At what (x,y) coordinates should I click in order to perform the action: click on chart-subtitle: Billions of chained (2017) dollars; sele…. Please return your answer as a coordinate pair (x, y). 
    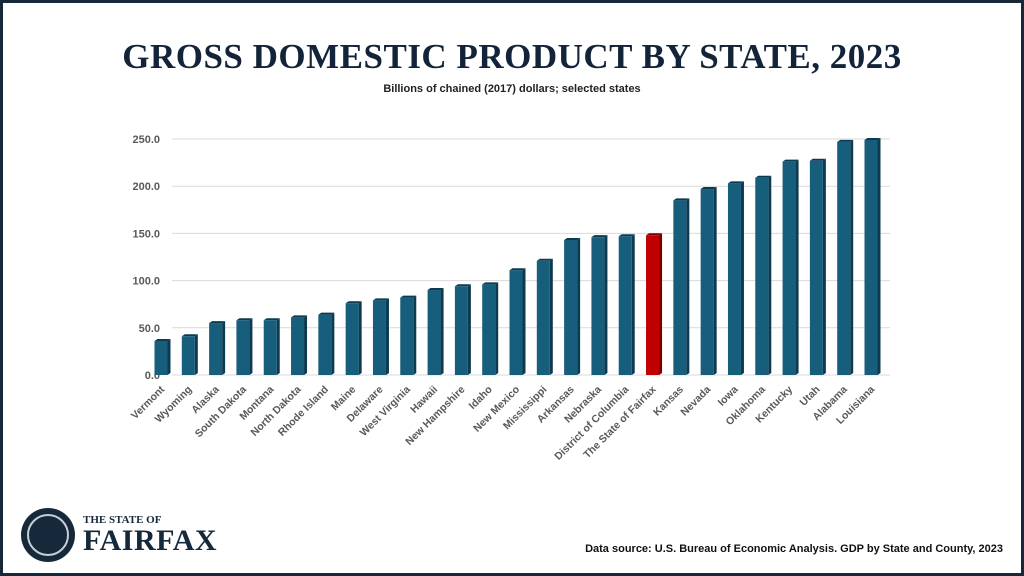
    Looking at the image, I should click on (512, 89).